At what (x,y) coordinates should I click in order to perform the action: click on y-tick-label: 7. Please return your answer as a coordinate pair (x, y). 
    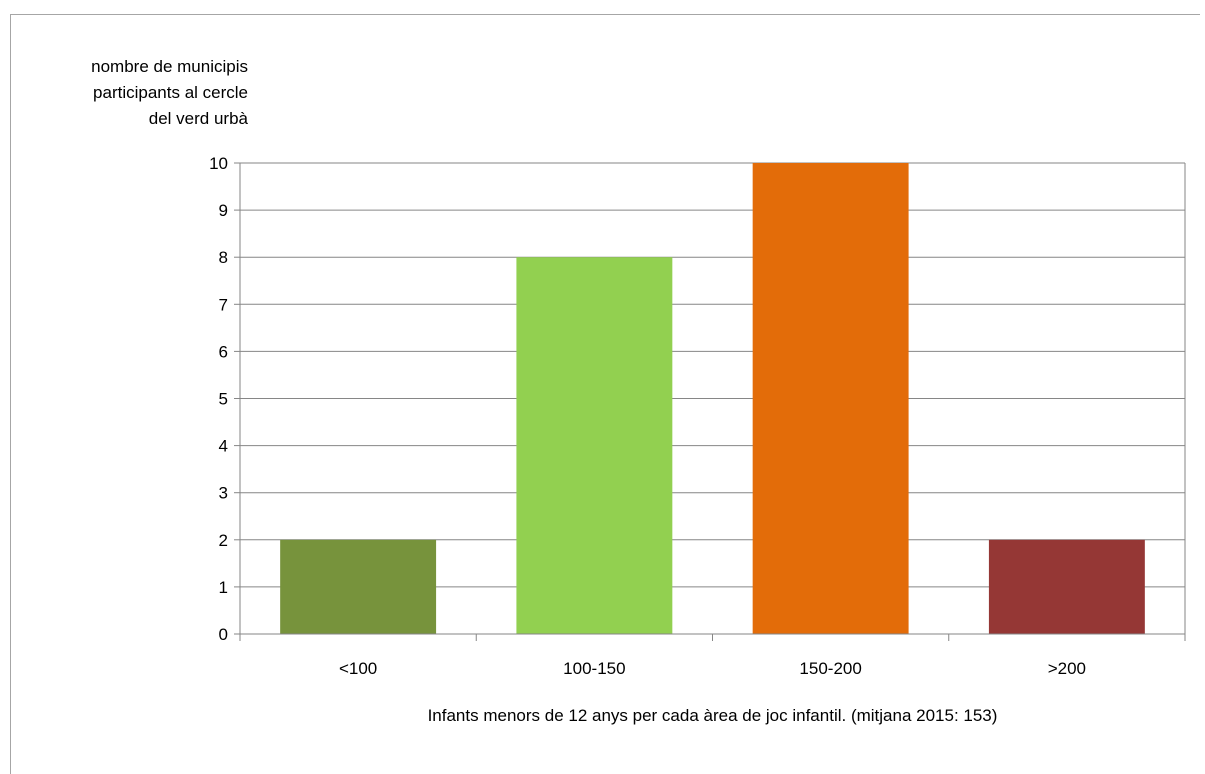
    Looking at the image, I should click on (223, 304).